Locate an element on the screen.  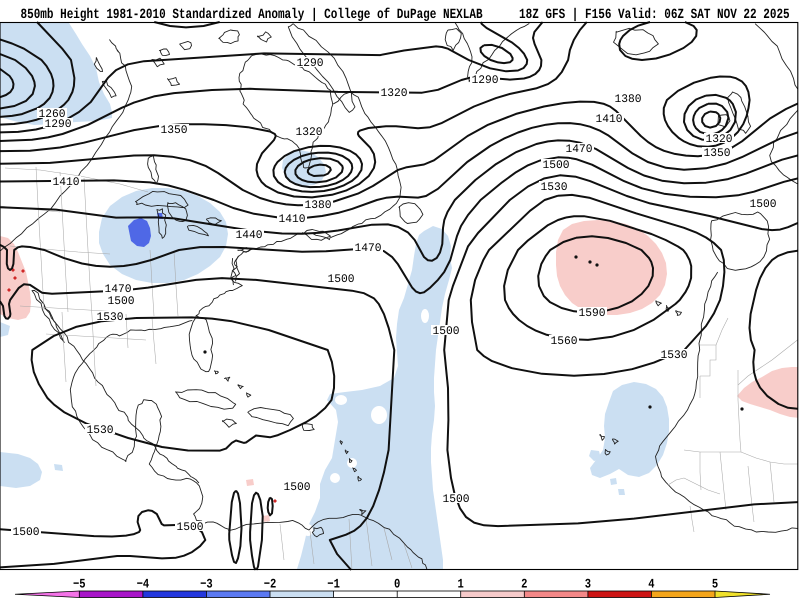
svg-text: −3 is located at coordinates (206, 585).